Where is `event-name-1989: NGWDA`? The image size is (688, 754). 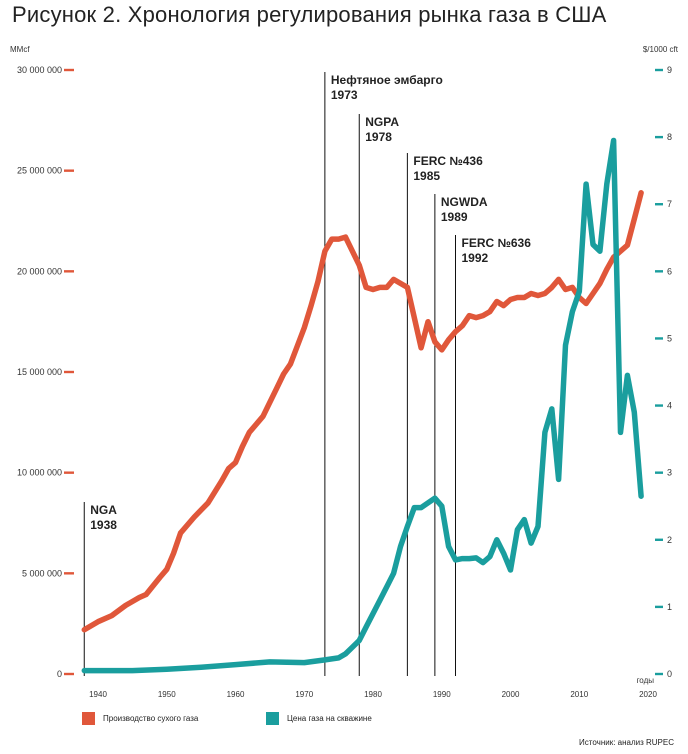 event-name-1989: NGWDA is located at coordinates (464, 202).